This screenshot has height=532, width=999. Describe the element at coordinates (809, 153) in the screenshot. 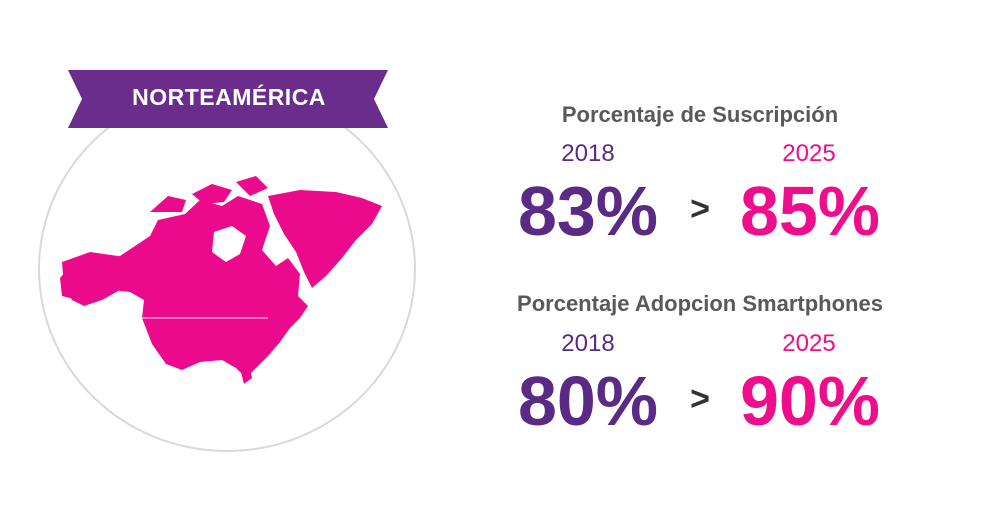

I see `subscription-to-year: 2025` at that location.